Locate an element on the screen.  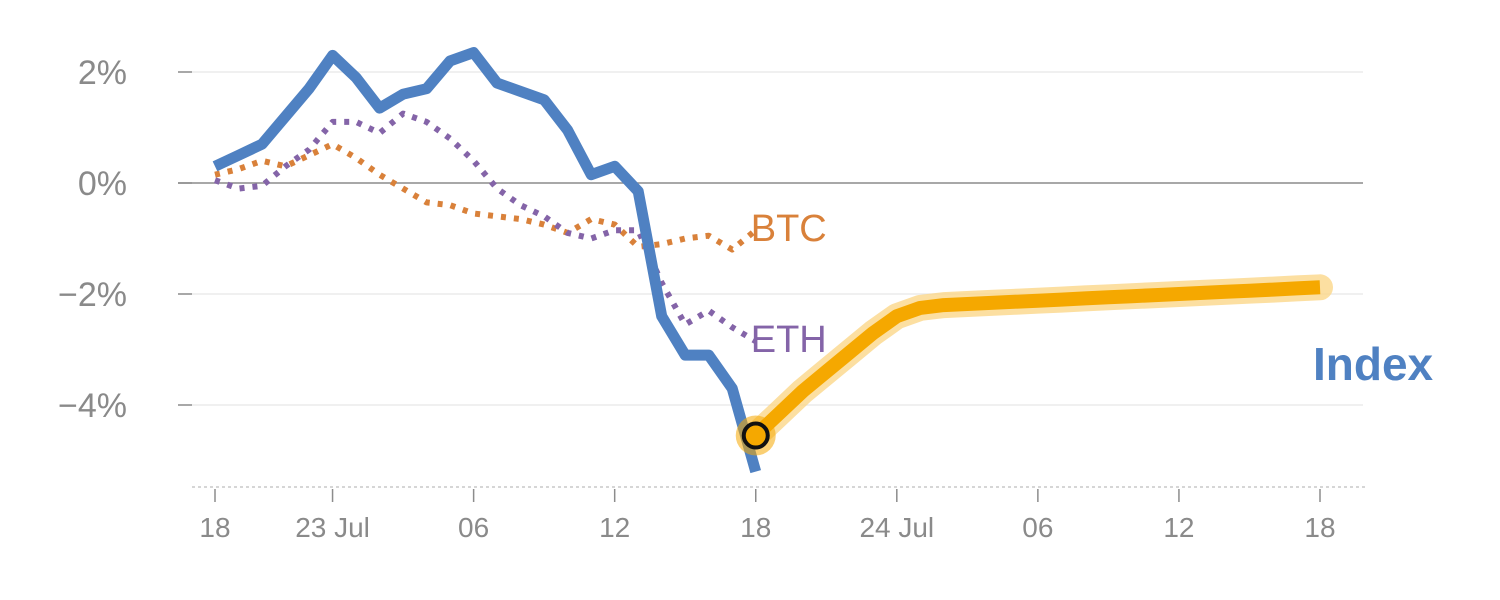
x-tick-label: 24 Jul is located at coordinates (896, 527).